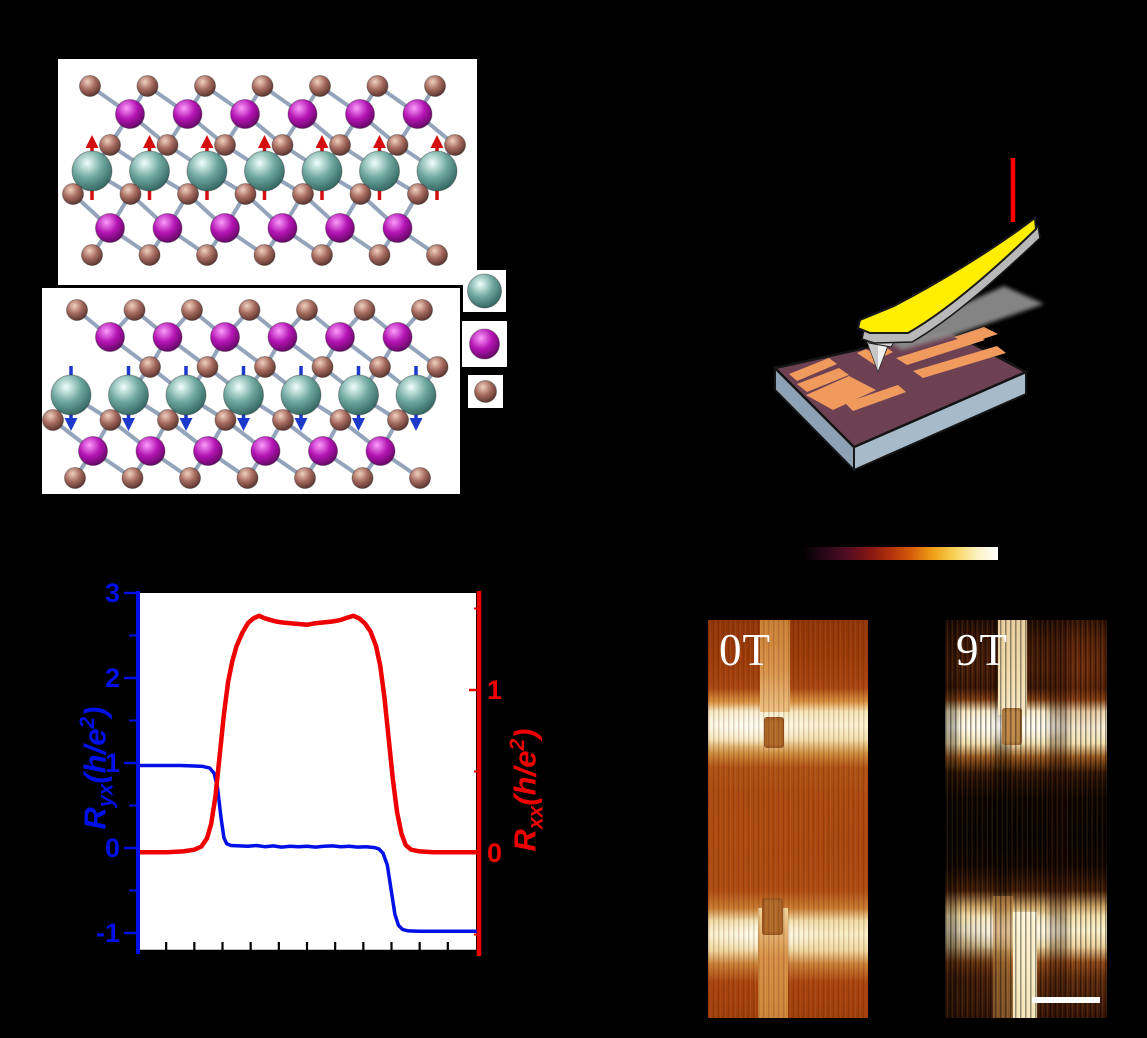 This screenshot has height=1038, width=1147. I want to click on field-label-9T: 9T, so click(982, 650).